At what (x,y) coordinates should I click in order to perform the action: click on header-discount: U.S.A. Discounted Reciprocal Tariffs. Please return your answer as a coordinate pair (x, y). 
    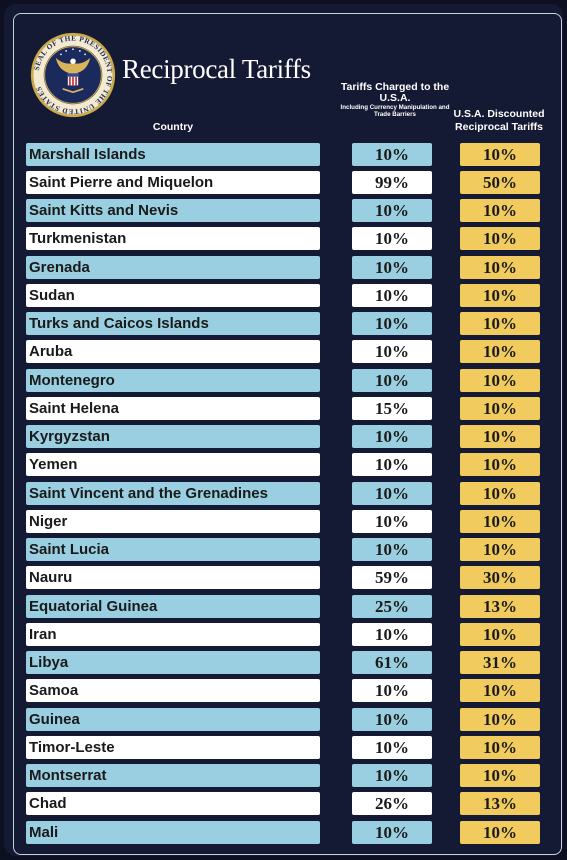
    Looking at the image, I should click on (499, 120).